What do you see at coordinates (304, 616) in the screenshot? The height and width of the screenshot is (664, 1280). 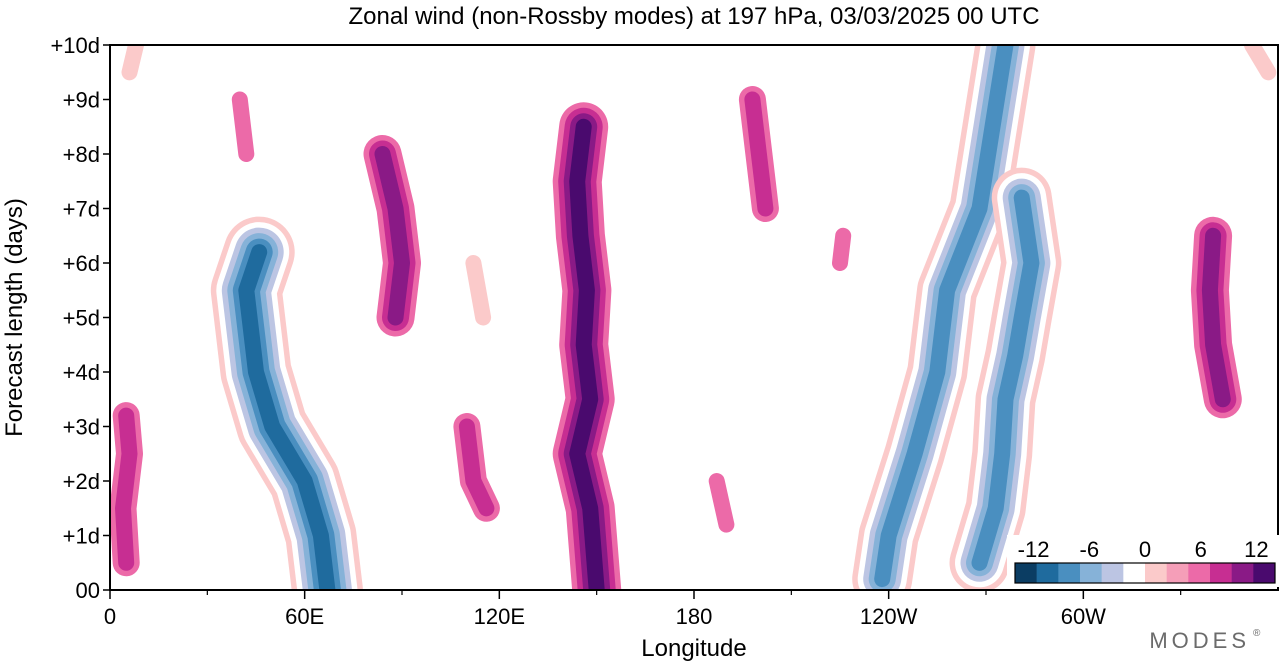 I see `x-tick-label-1: 60E` at bounding box center [304, 616].